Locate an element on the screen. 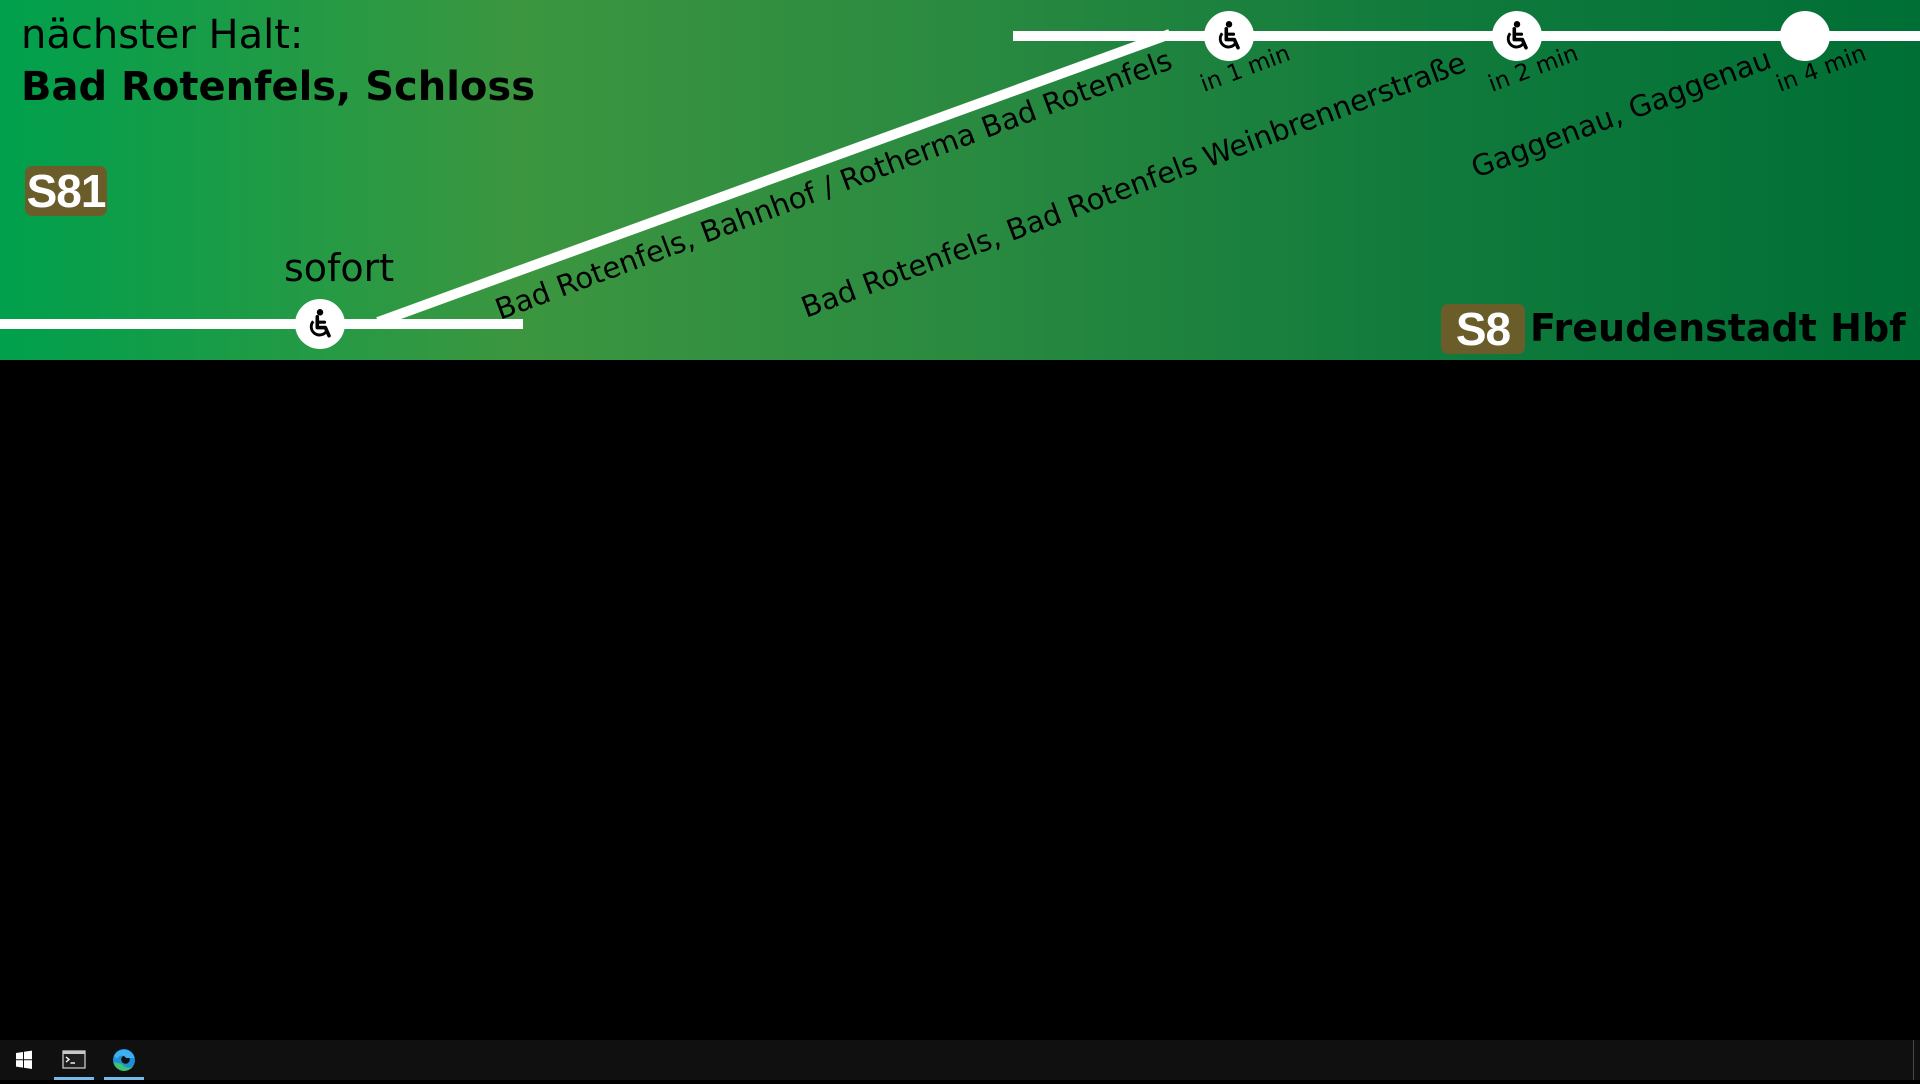  show-desktop-button is located at coordinates (1916, 1060).